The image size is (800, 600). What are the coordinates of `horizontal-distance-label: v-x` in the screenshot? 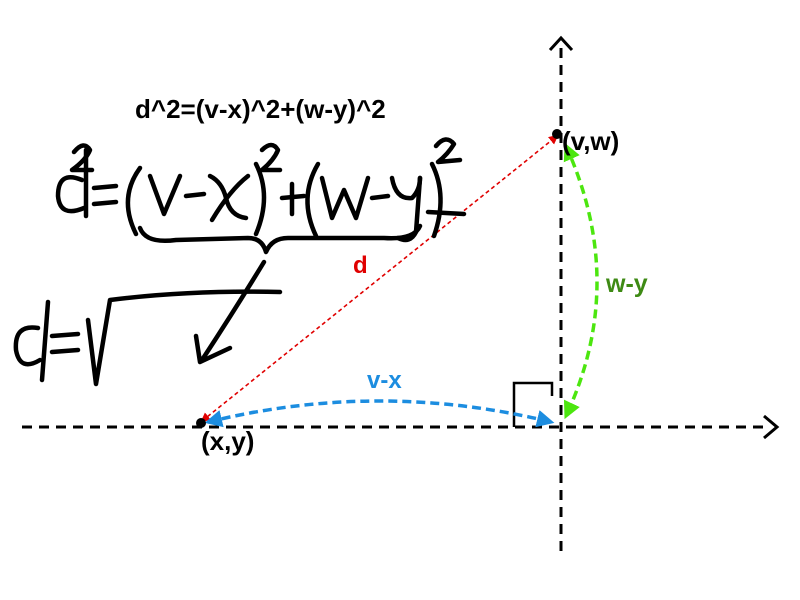 It's located at (384, 380).